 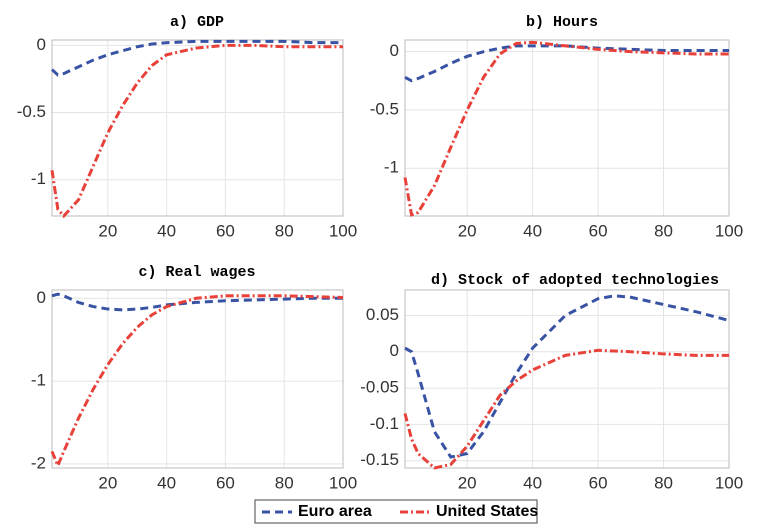 What do you see at coordinates (382, 314) in the screenshot?
I see `y-tick-label: 0.05` at bounding box center [382, 314].